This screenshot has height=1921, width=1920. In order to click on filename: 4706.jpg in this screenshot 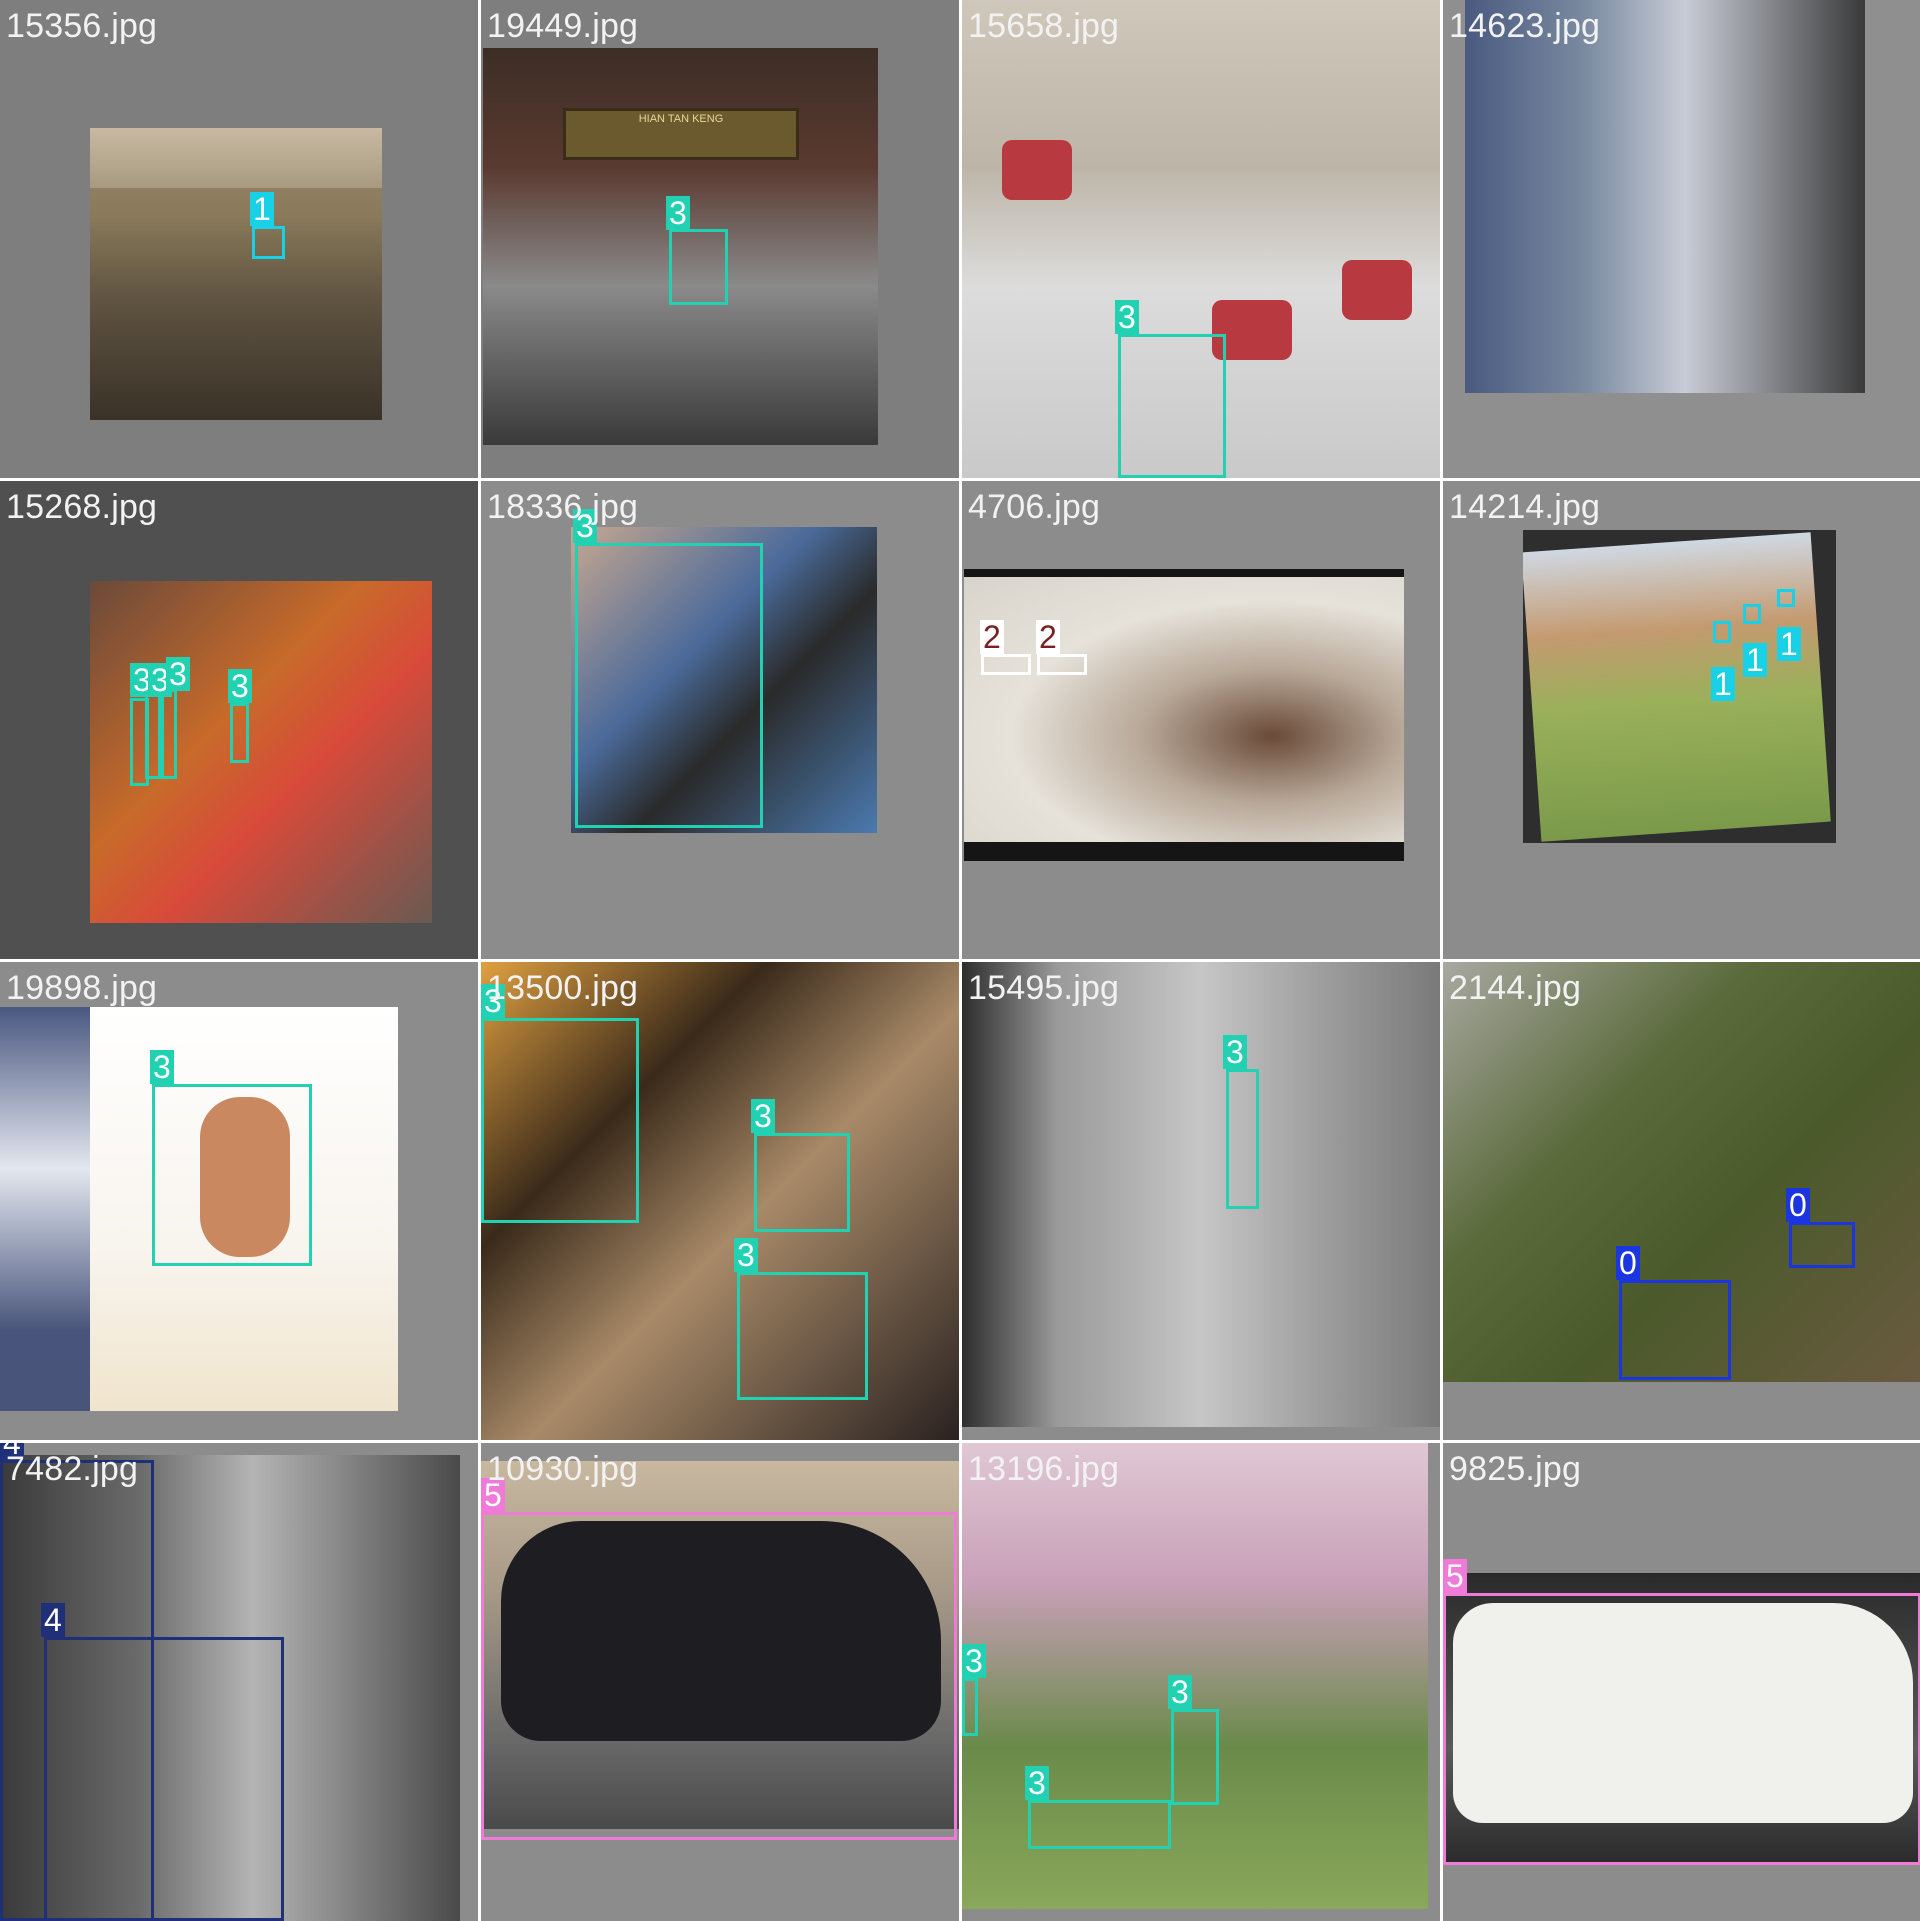, I will do `click(1034, 507)`.